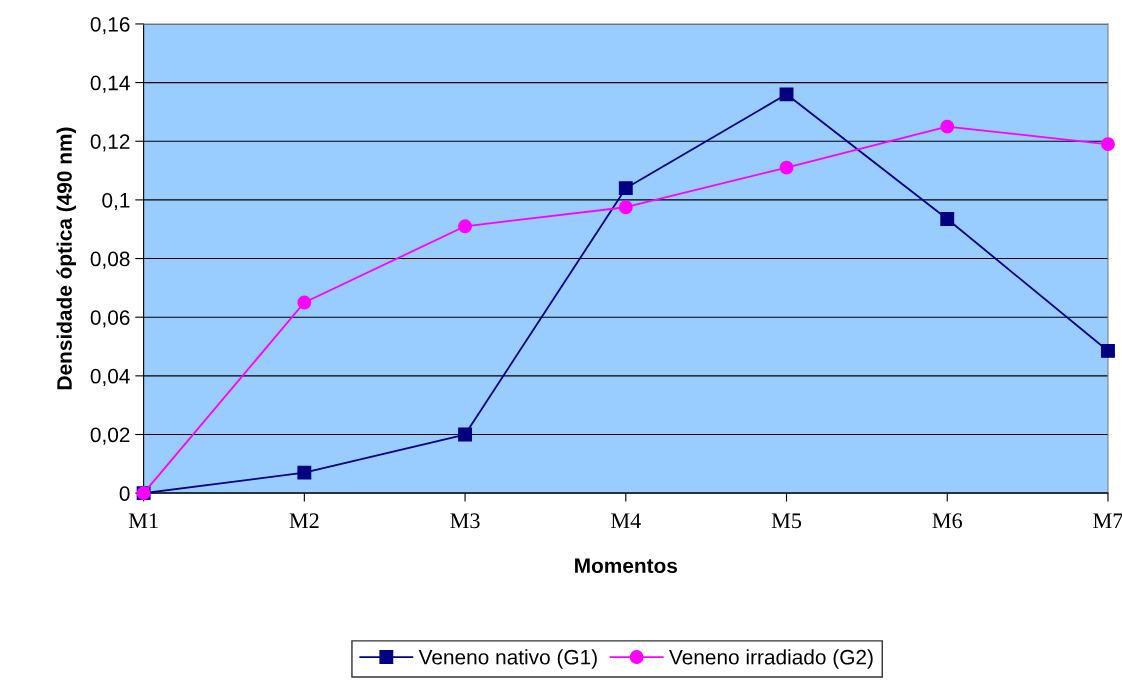  What do you see at coordinates (110, 143) in the screenshot?
I see `y-tick-label: 0,12` at bounding box center [110, 143].